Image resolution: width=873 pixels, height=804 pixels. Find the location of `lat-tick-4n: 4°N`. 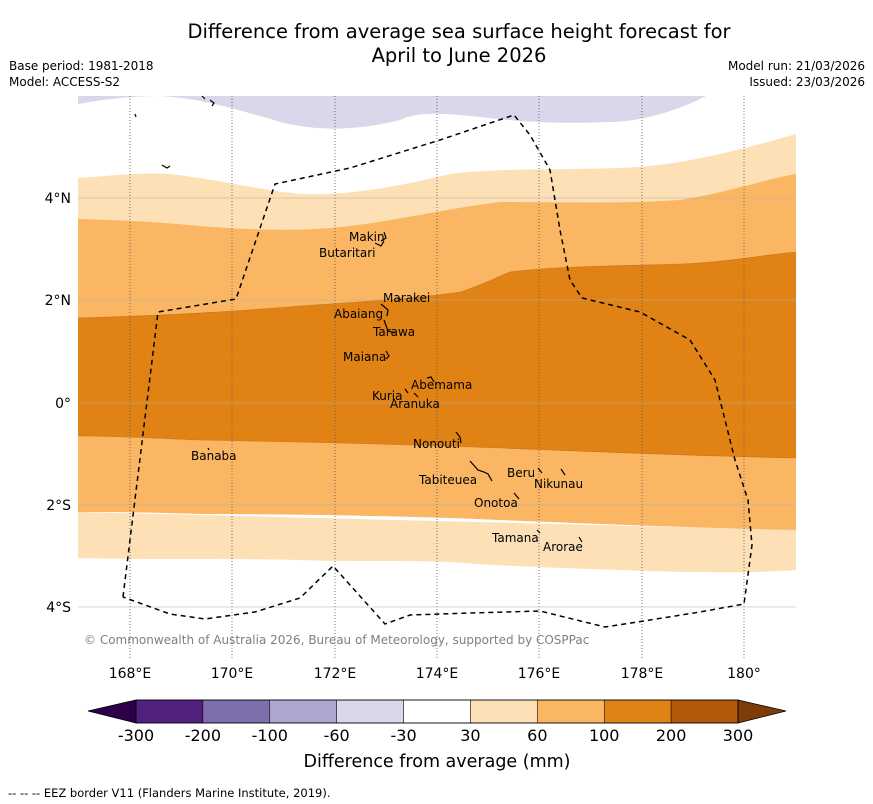

lat-tick-4n: 4°N is located at coordinates (58, 199).